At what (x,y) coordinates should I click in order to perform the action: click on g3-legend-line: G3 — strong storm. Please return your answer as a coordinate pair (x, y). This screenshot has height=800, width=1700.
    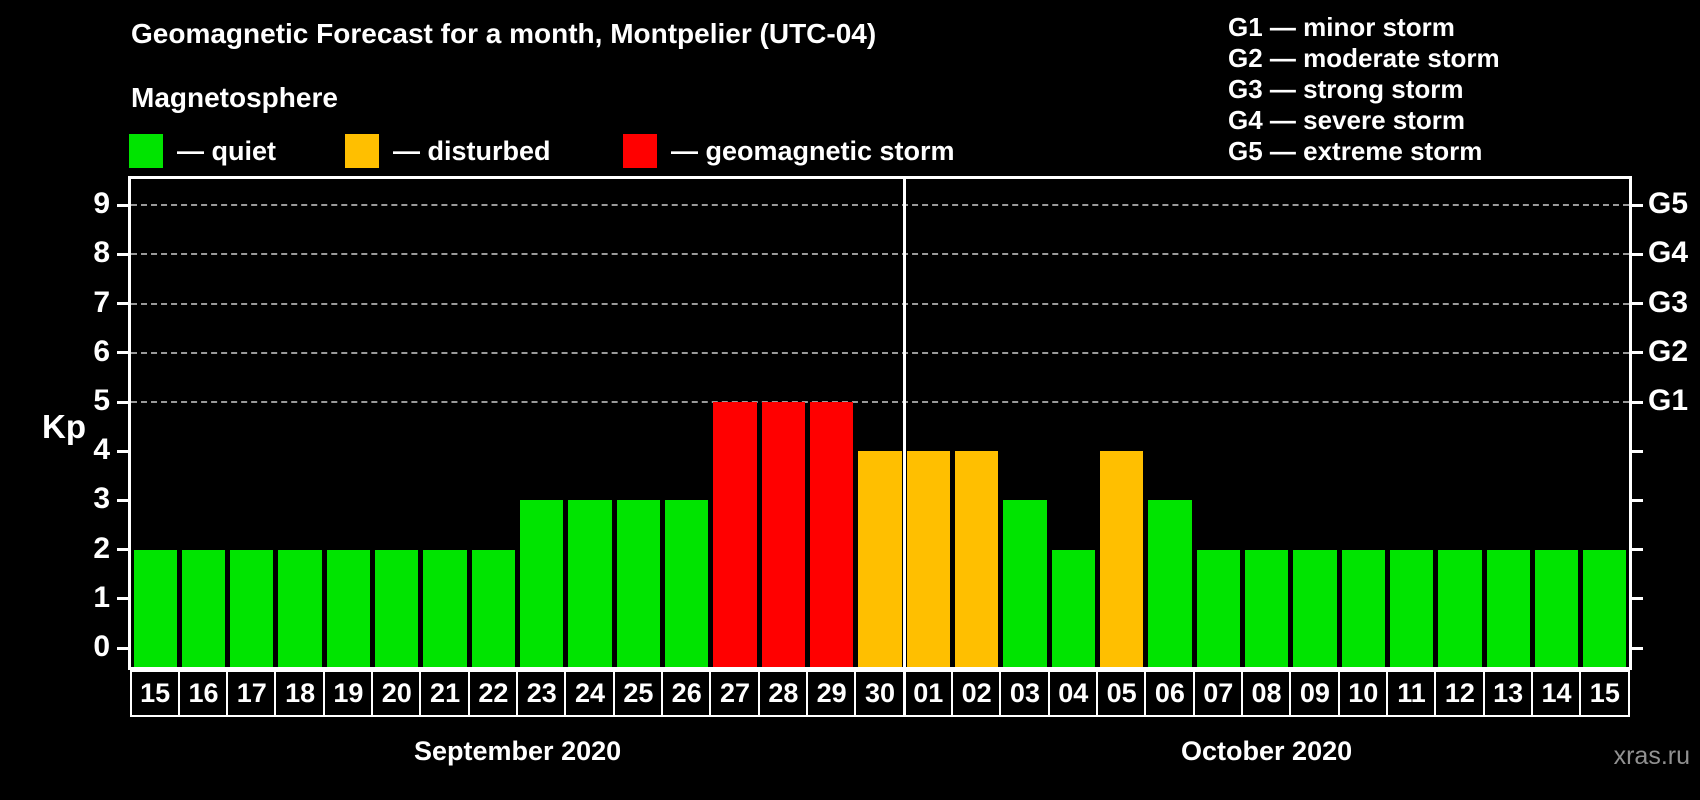
    Looking at the image, I should click on (1346, 89).